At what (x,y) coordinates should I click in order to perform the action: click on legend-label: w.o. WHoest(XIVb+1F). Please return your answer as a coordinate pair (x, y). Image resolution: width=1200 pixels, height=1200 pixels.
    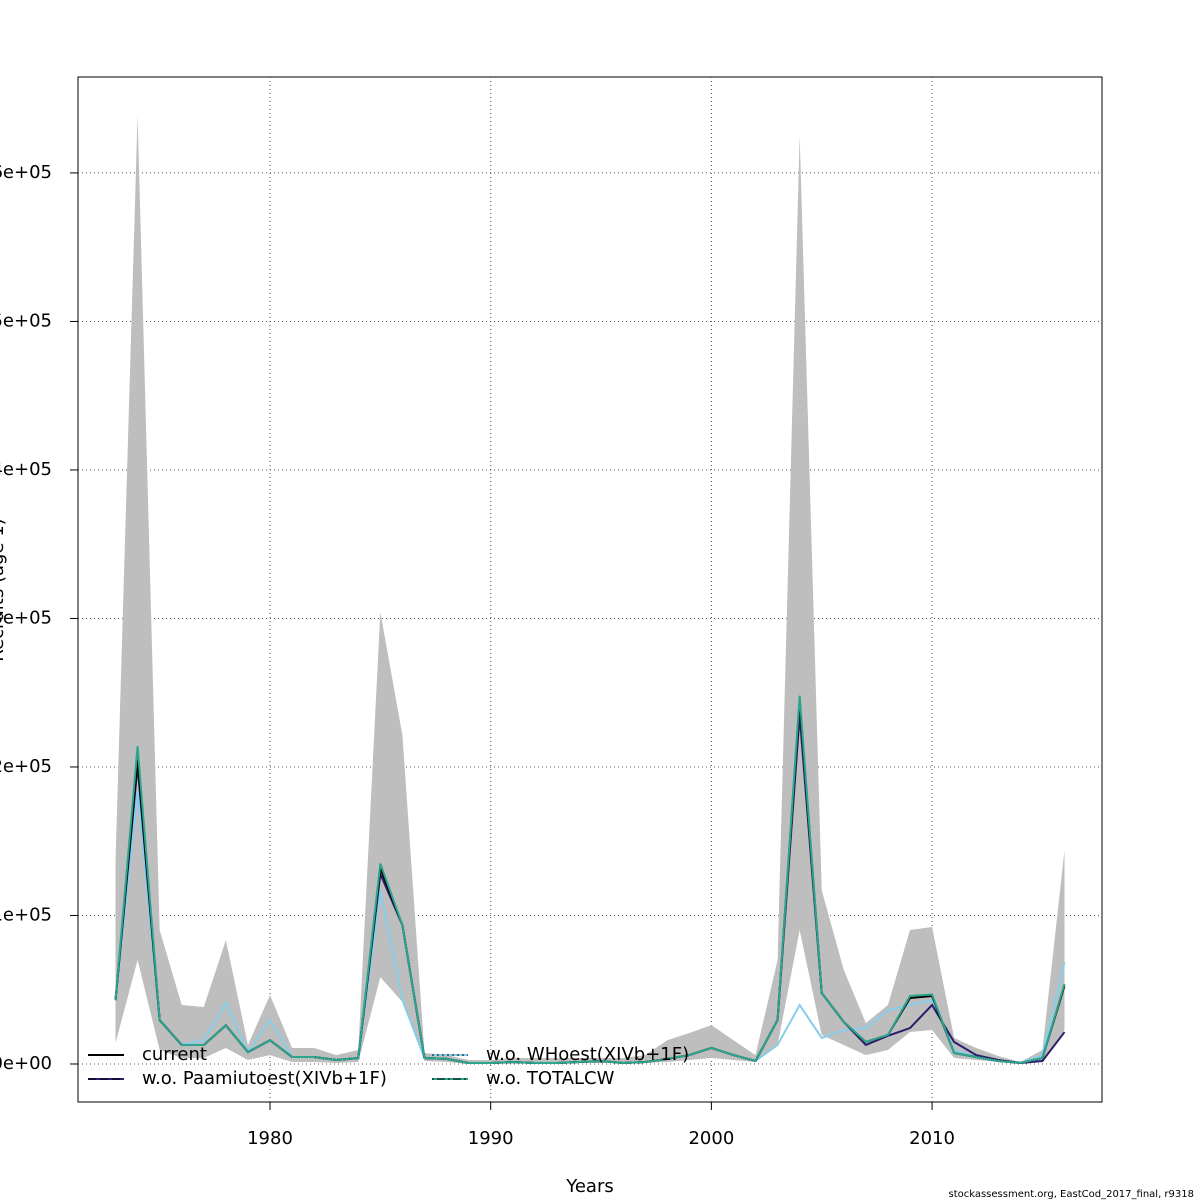
    Looking at the image, I should click on (587, 1054).